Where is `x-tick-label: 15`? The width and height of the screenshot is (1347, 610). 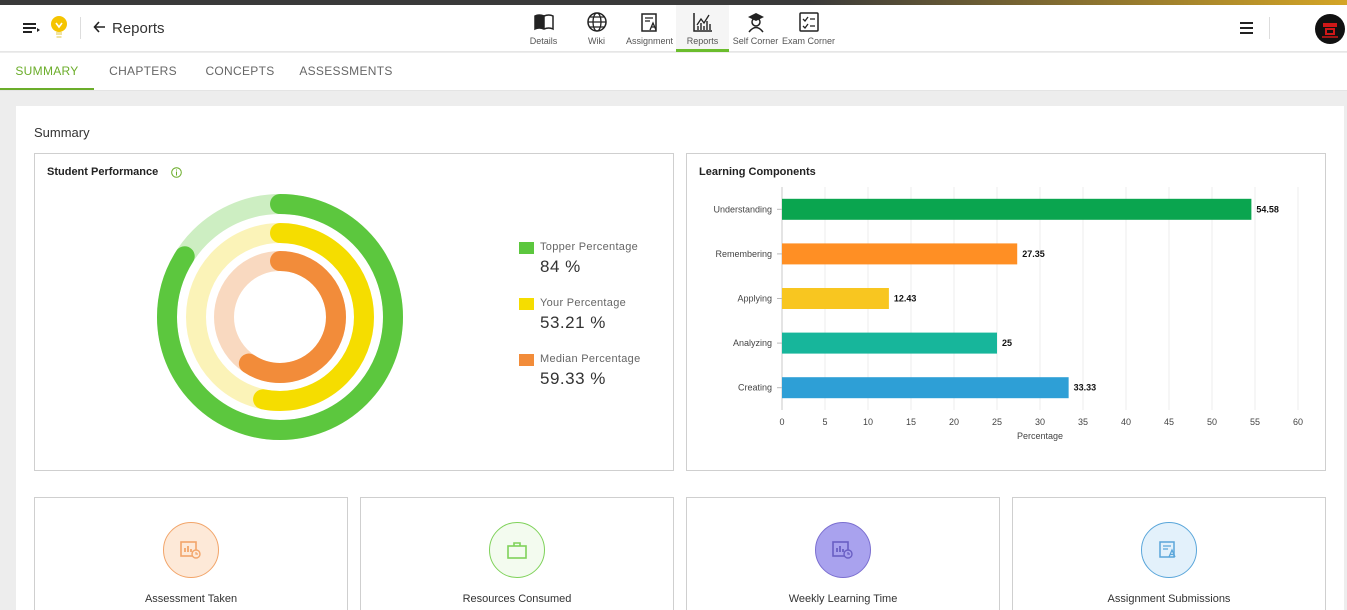
x-tick-label: 15 is located at coordinates (911, 422).